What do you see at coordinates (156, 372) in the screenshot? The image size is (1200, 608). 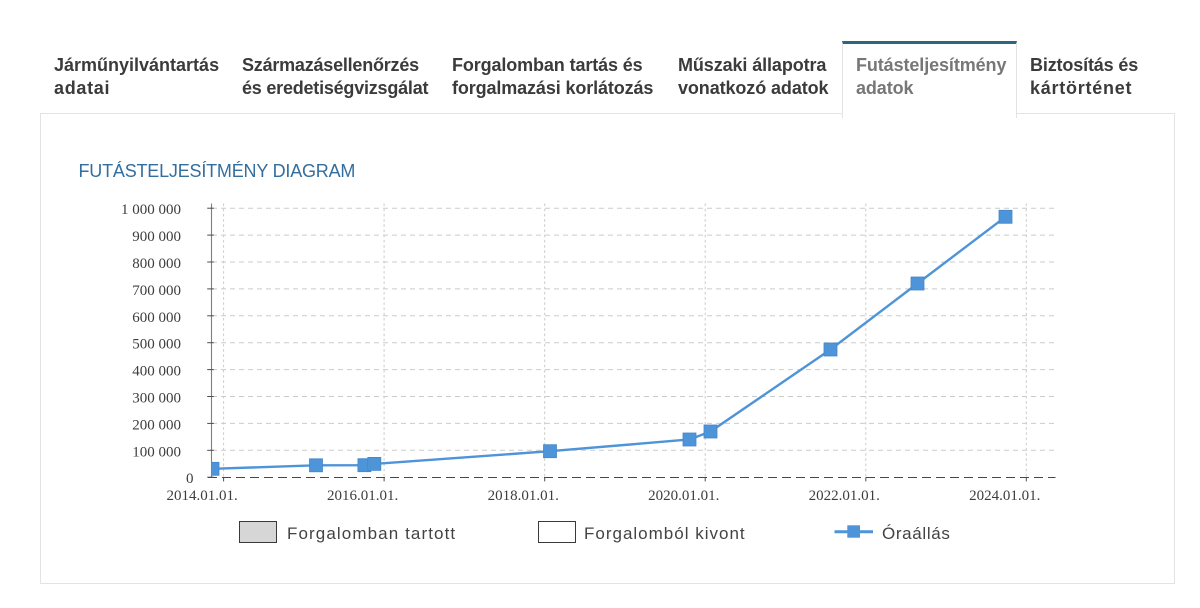 I see `svg-text: 400 000` at bounding box center [156, 372].